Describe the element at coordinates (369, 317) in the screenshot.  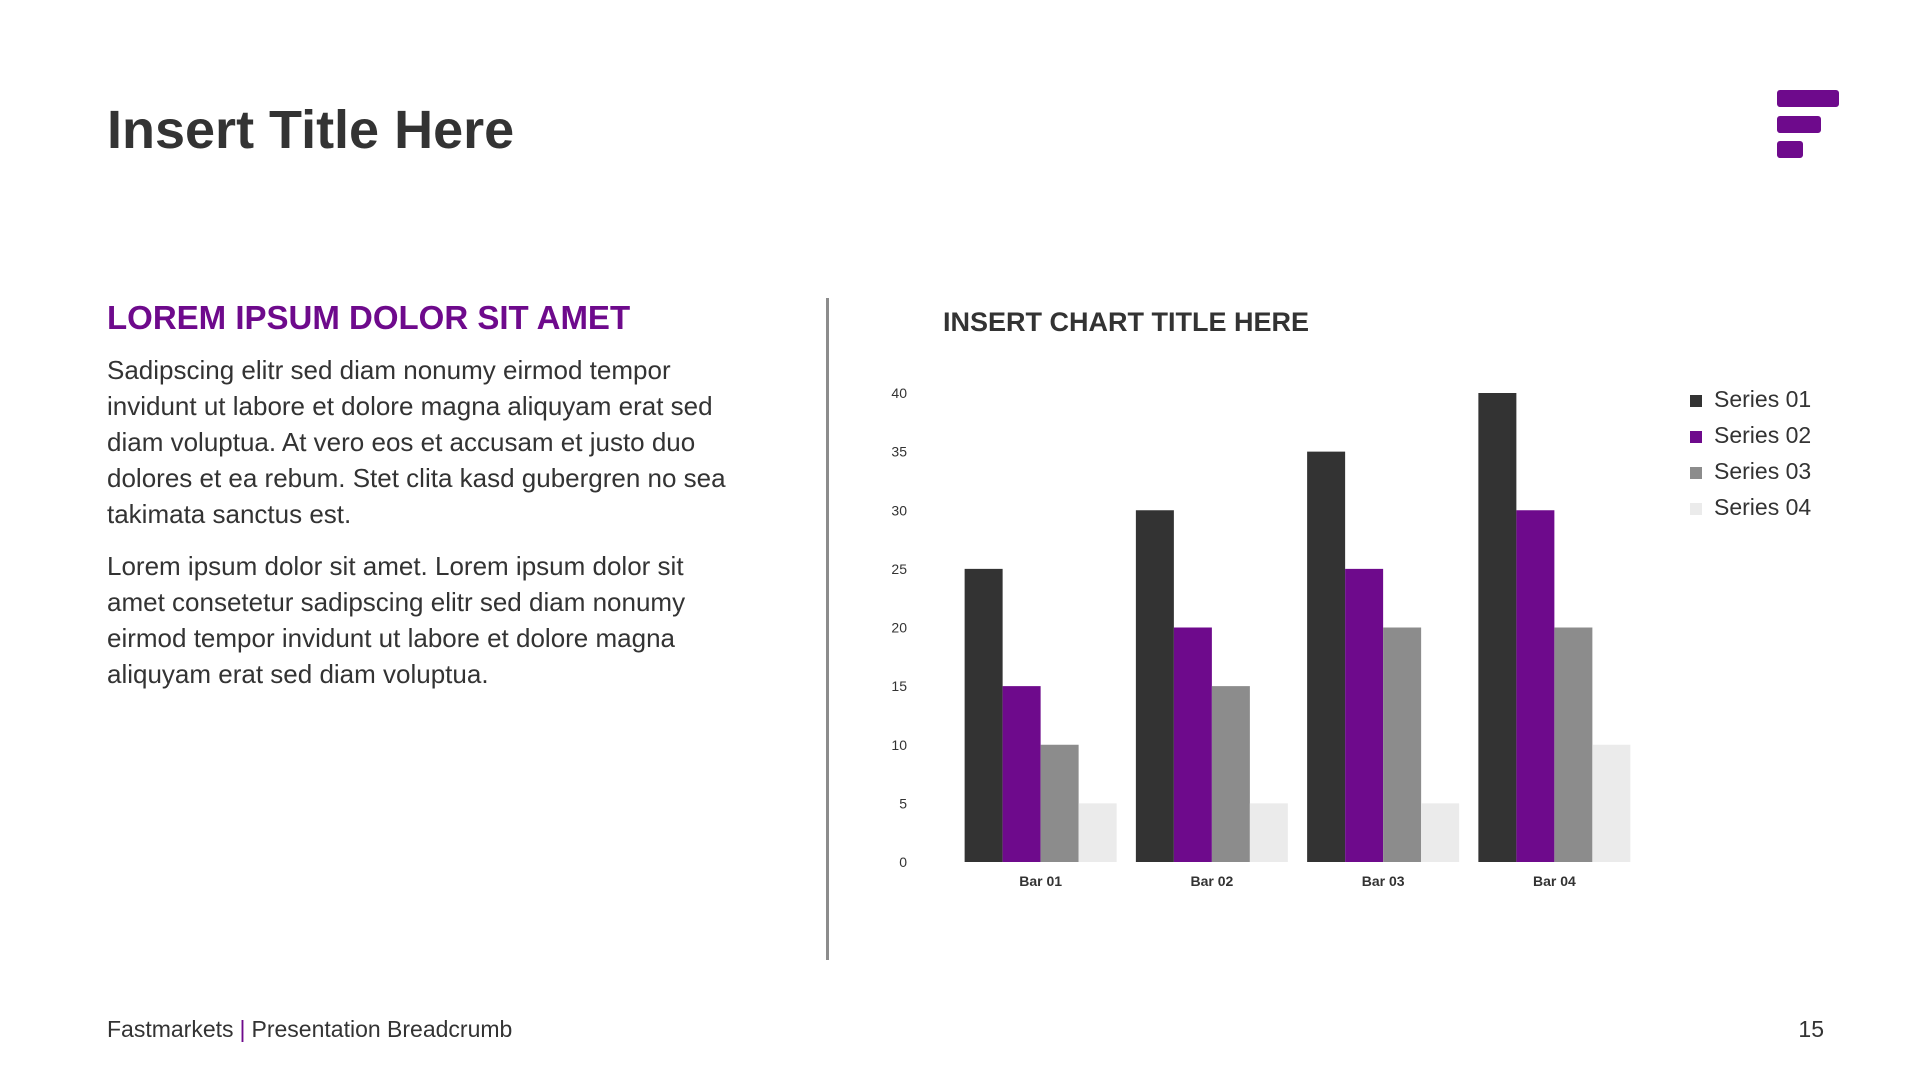
I see `section-heading: LOREM IPSUM DOLOR SIT AMET` at that location.